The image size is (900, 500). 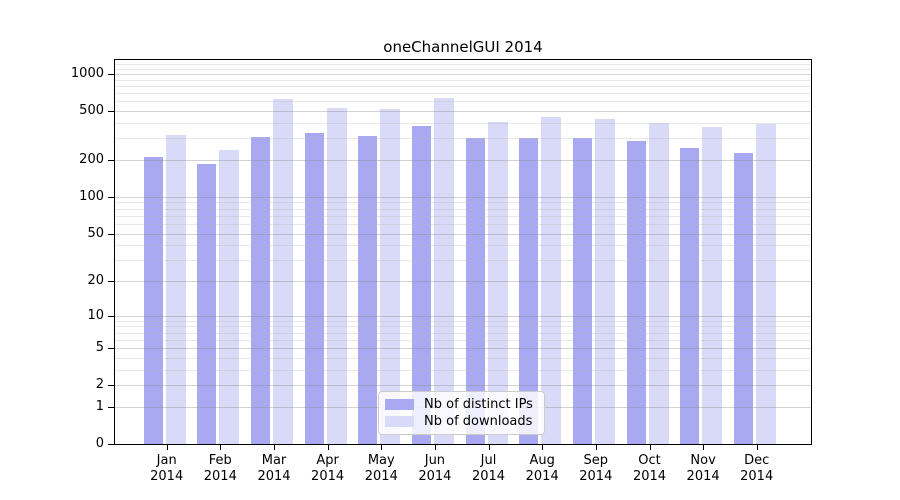 I want to click on y-tick-label: 20, so click(x=95, y=280).